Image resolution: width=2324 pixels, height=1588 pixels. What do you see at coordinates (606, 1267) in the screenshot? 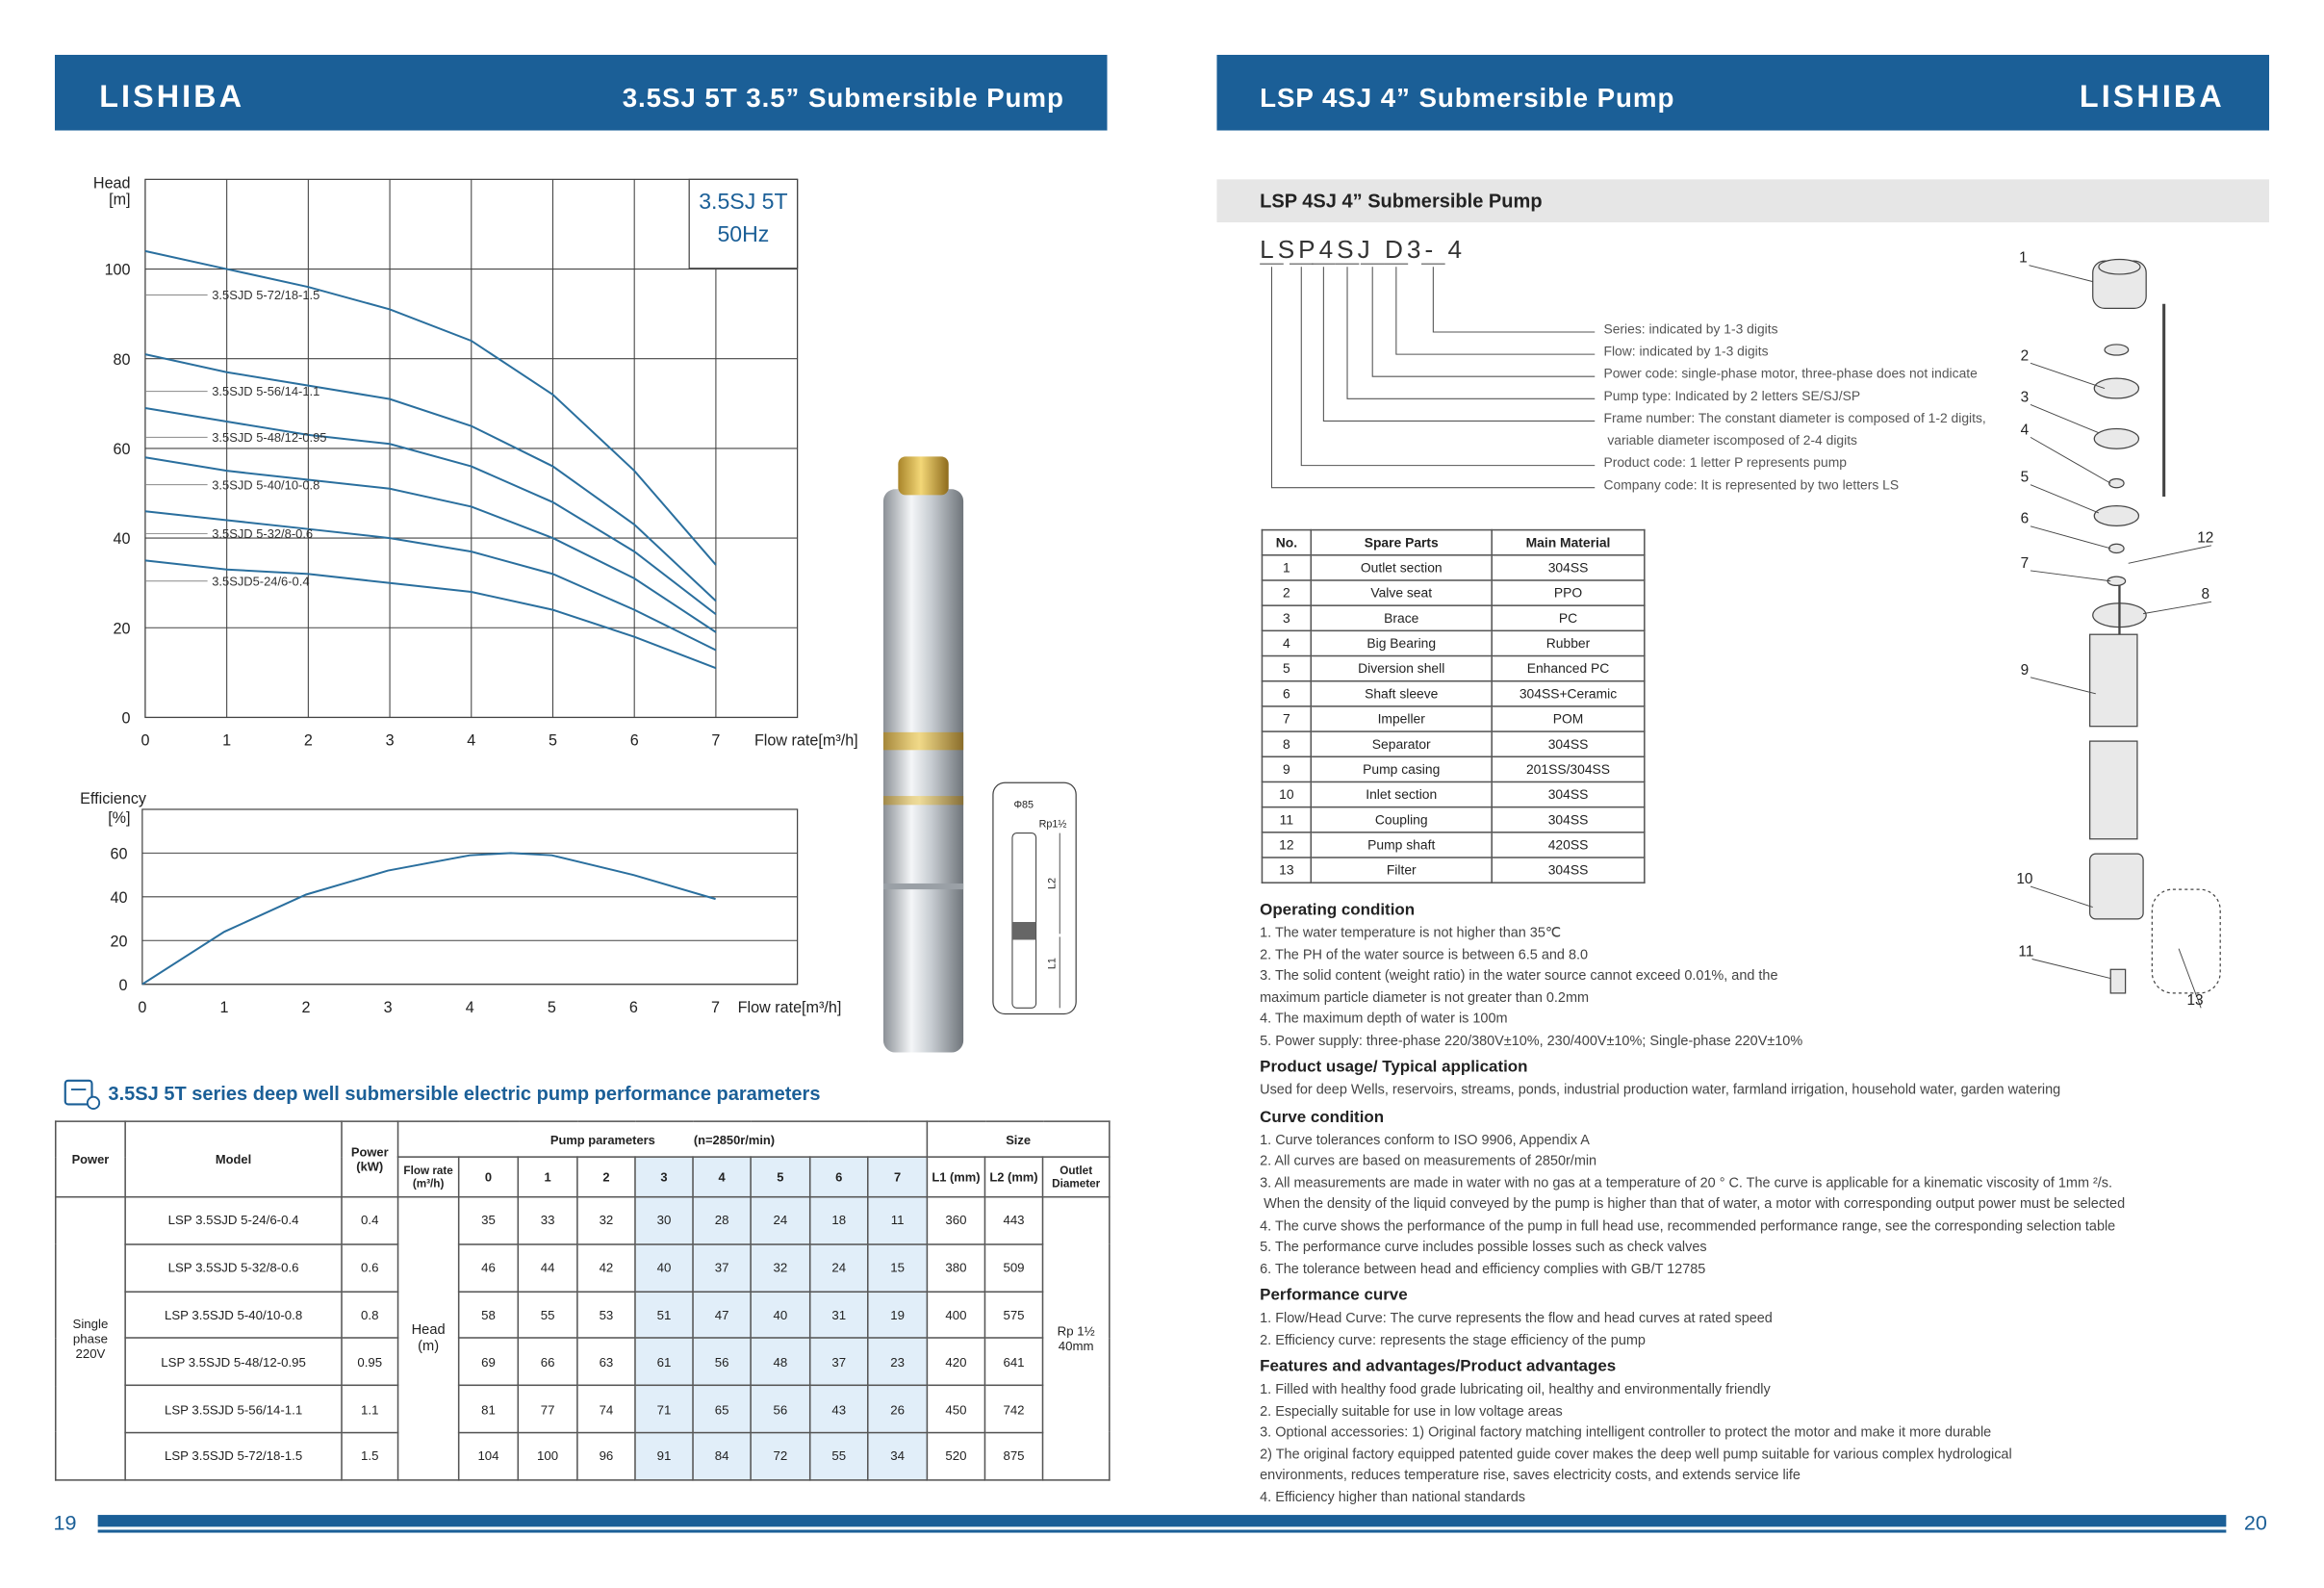
I see `head-cell: 42` at bounding box center [606, 1267].